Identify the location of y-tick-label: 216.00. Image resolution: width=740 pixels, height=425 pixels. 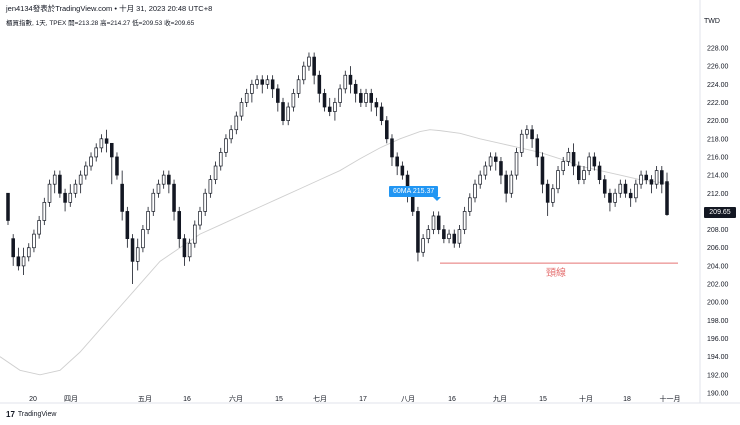
(718, 157).